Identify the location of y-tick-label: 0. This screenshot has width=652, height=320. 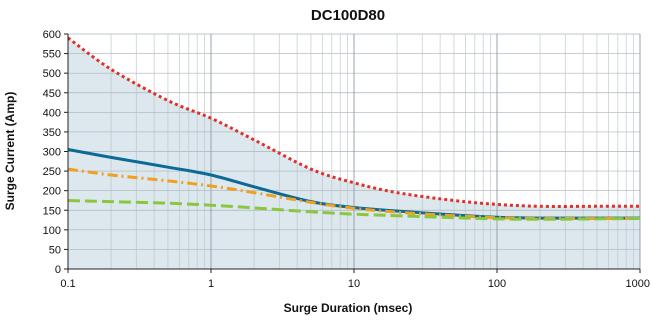
(58, 270).